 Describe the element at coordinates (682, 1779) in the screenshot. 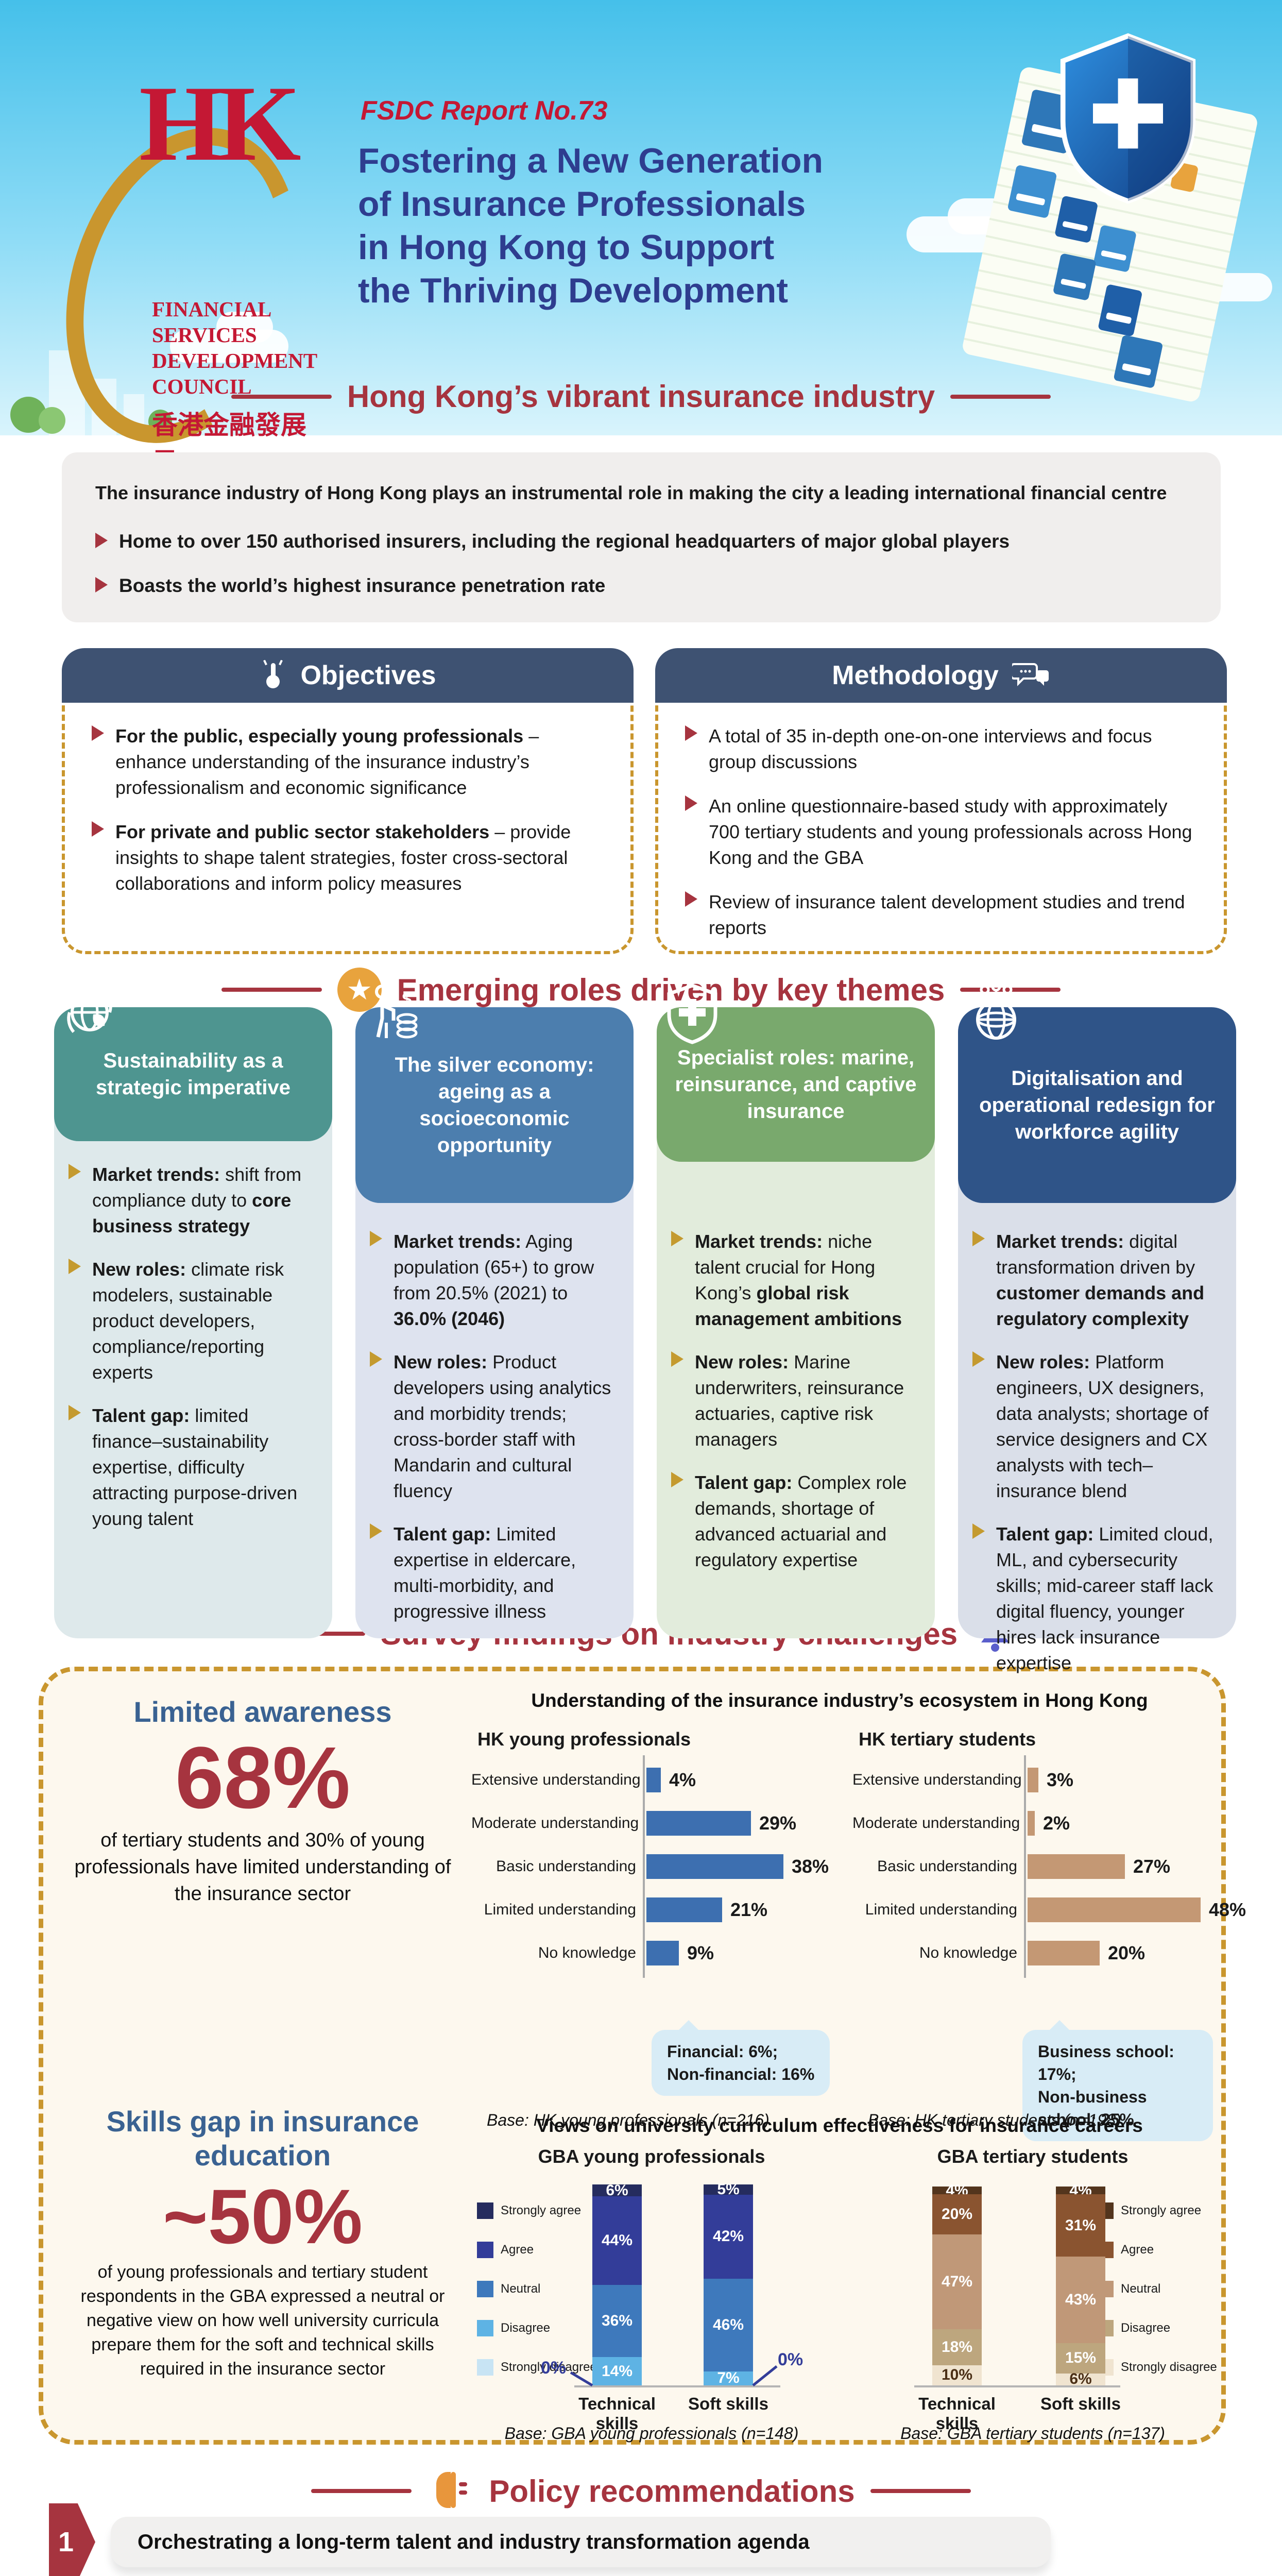

I see `chart-value-label: 4%` at that location.